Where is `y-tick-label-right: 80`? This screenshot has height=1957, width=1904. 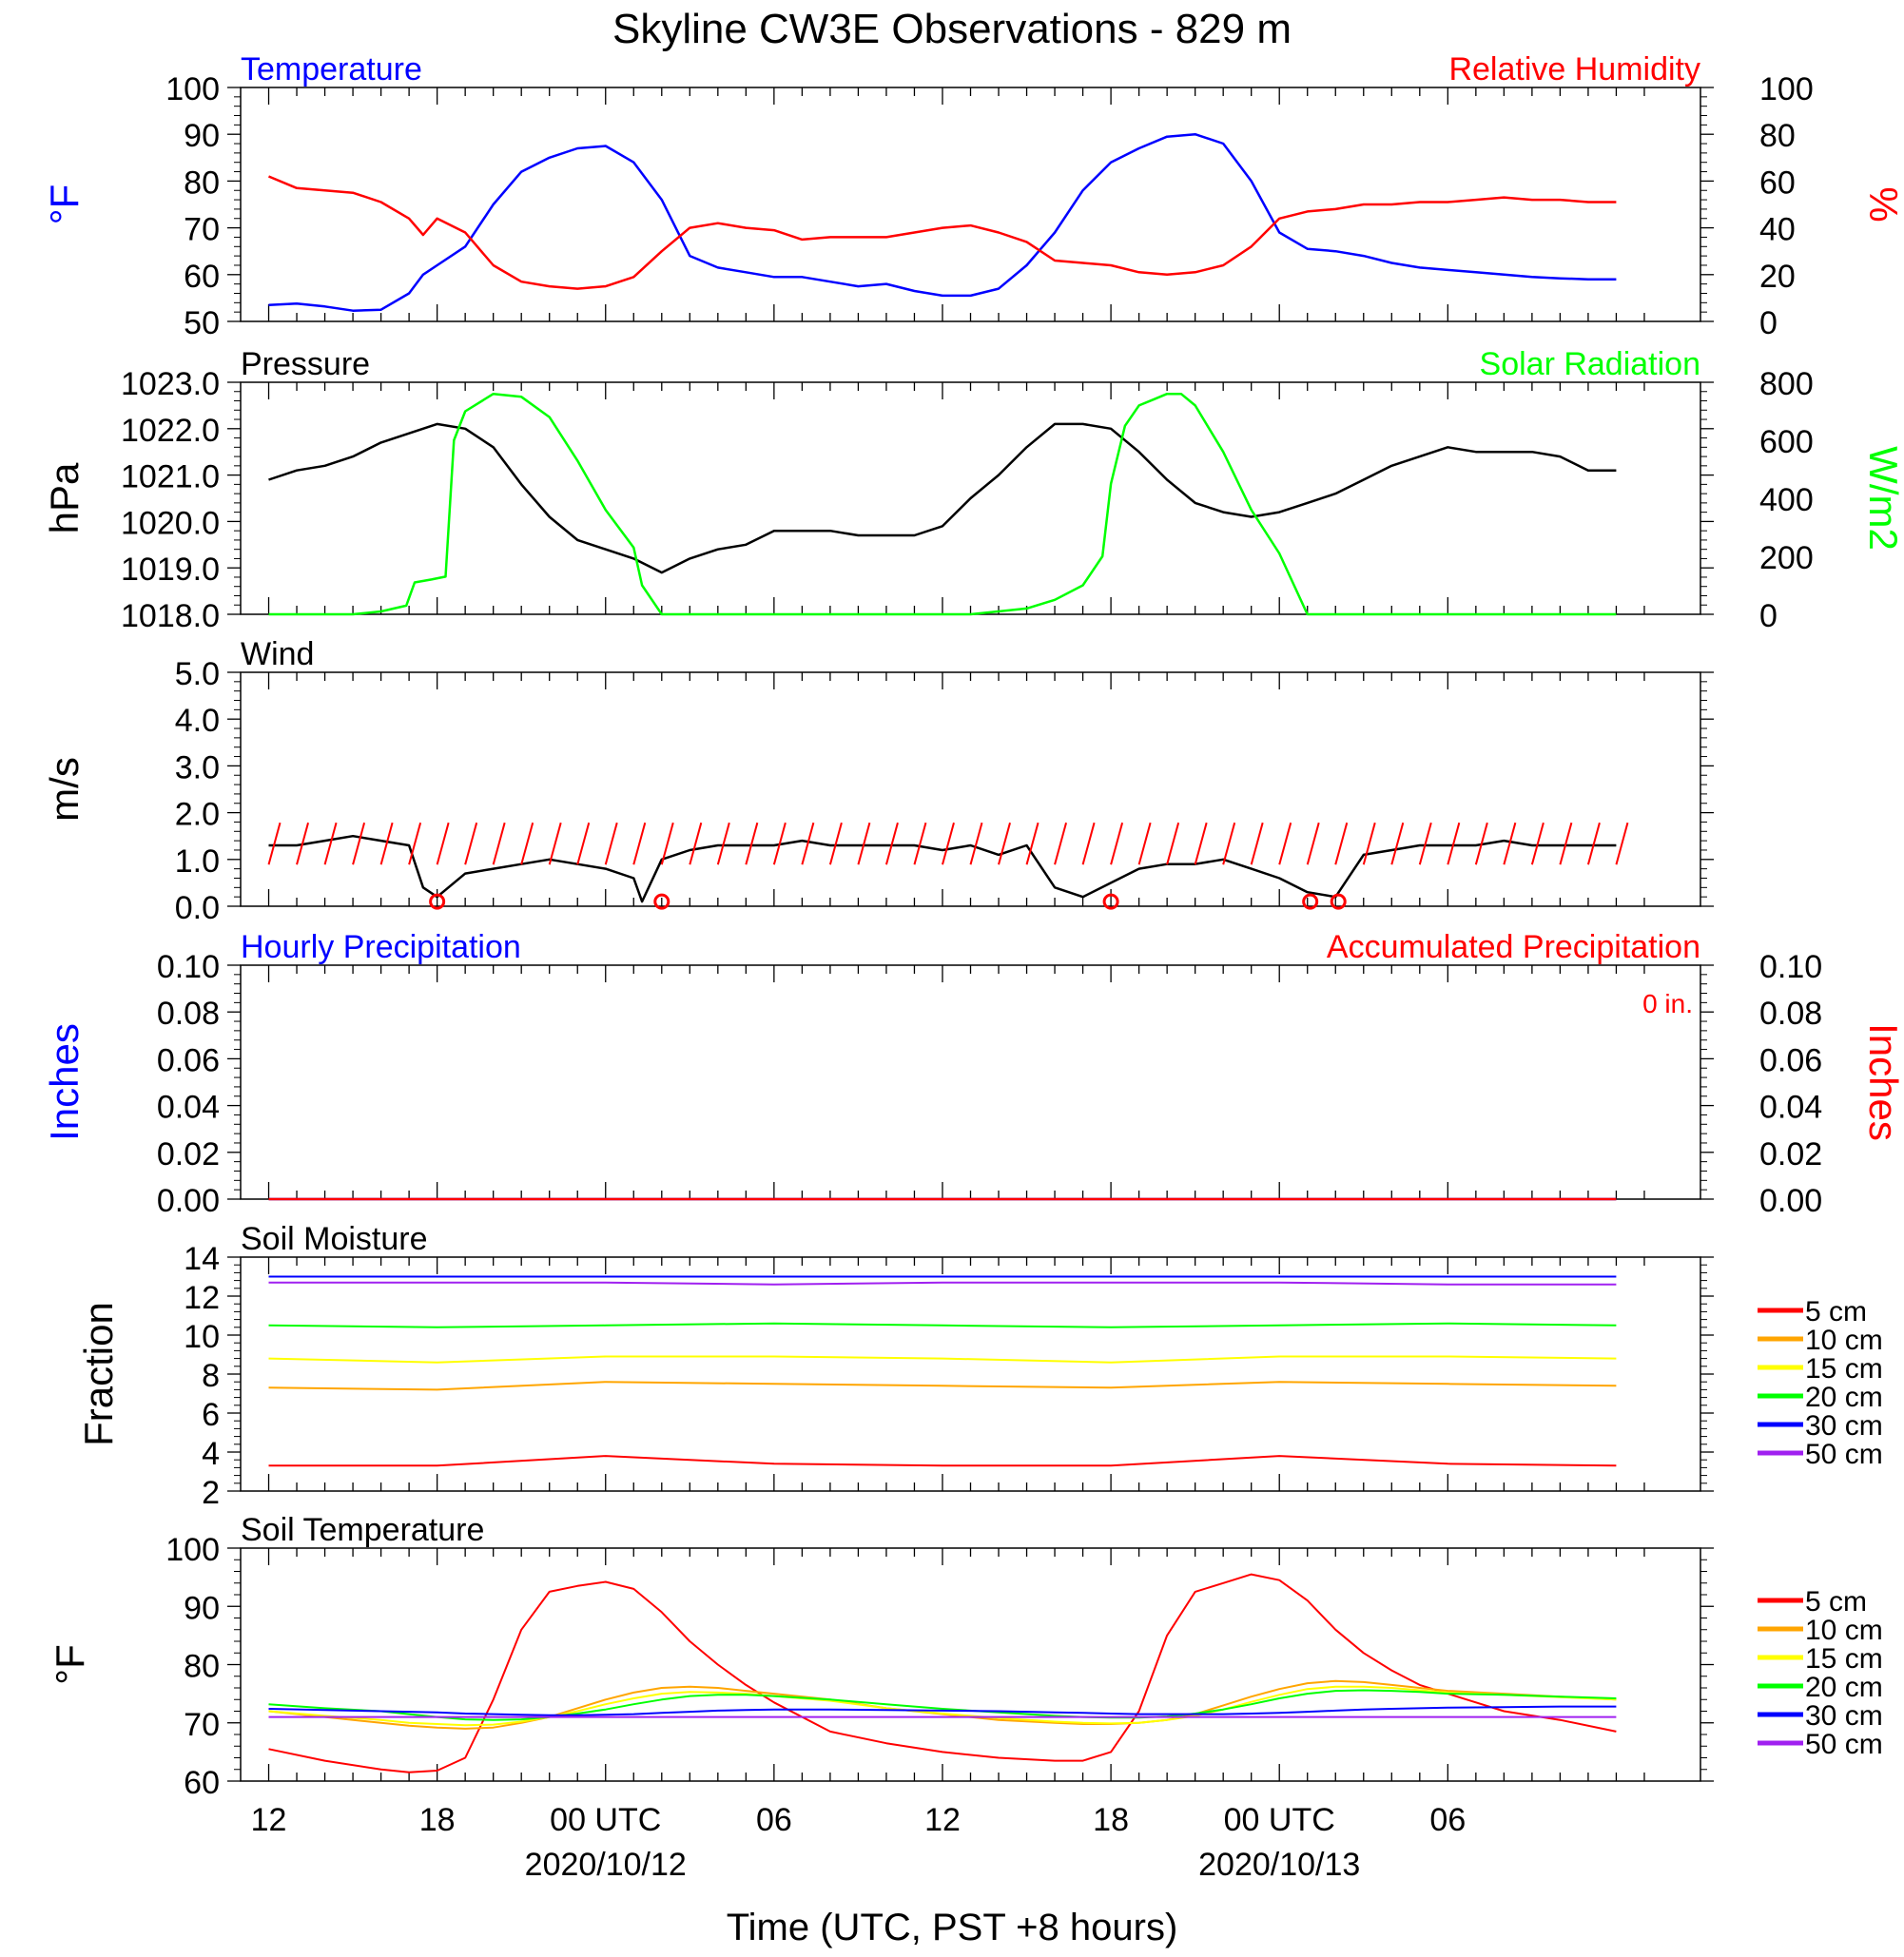
y-tick-label-right: 80 is located at coordinates (1777, 136).